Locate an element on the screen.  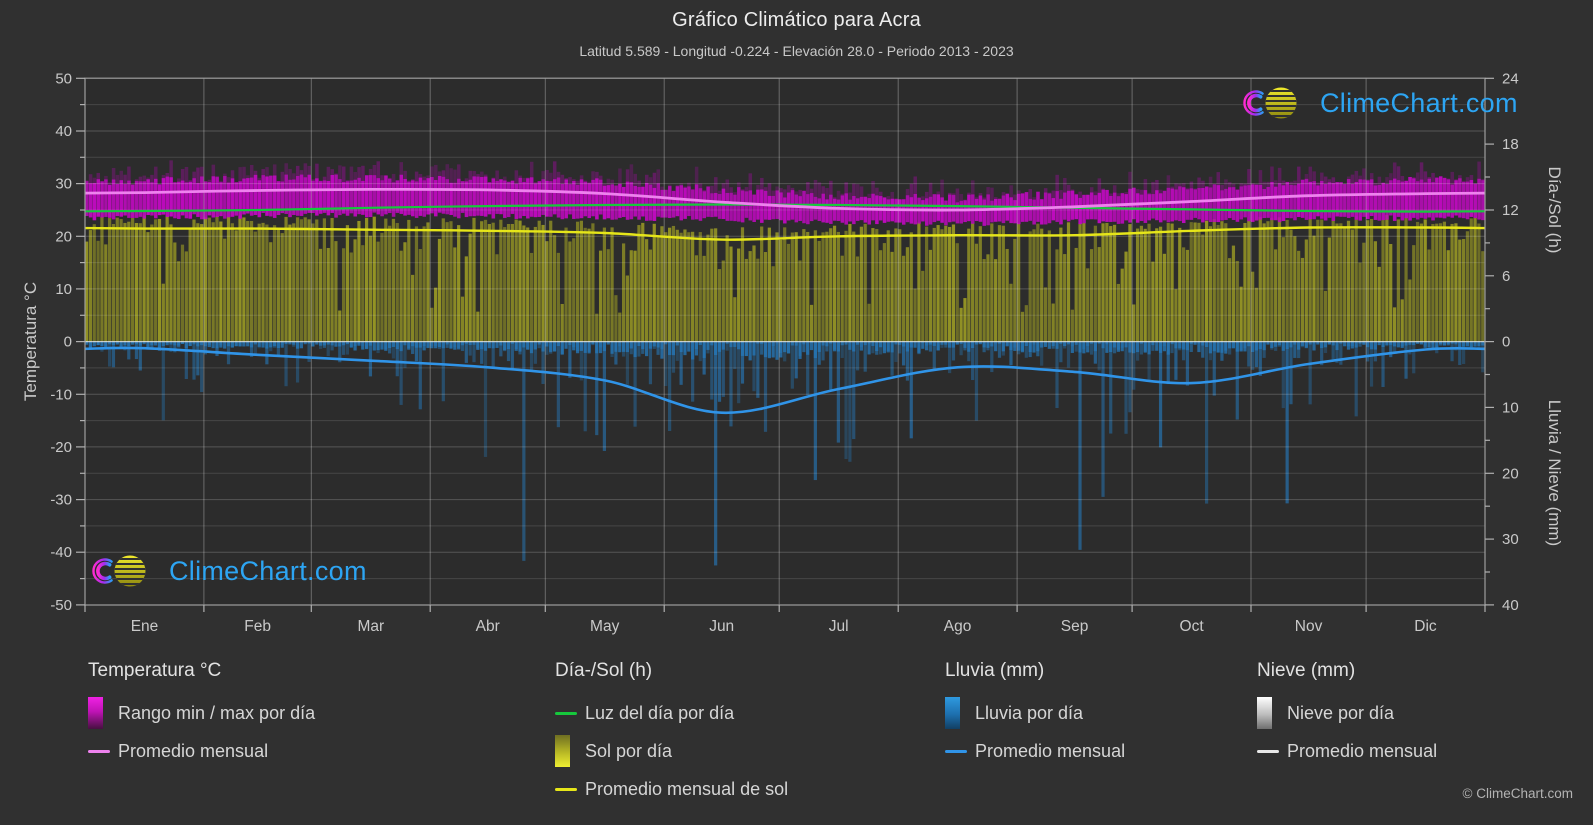
legend-item: Nieve por día is located at coordinates (1347, 713).